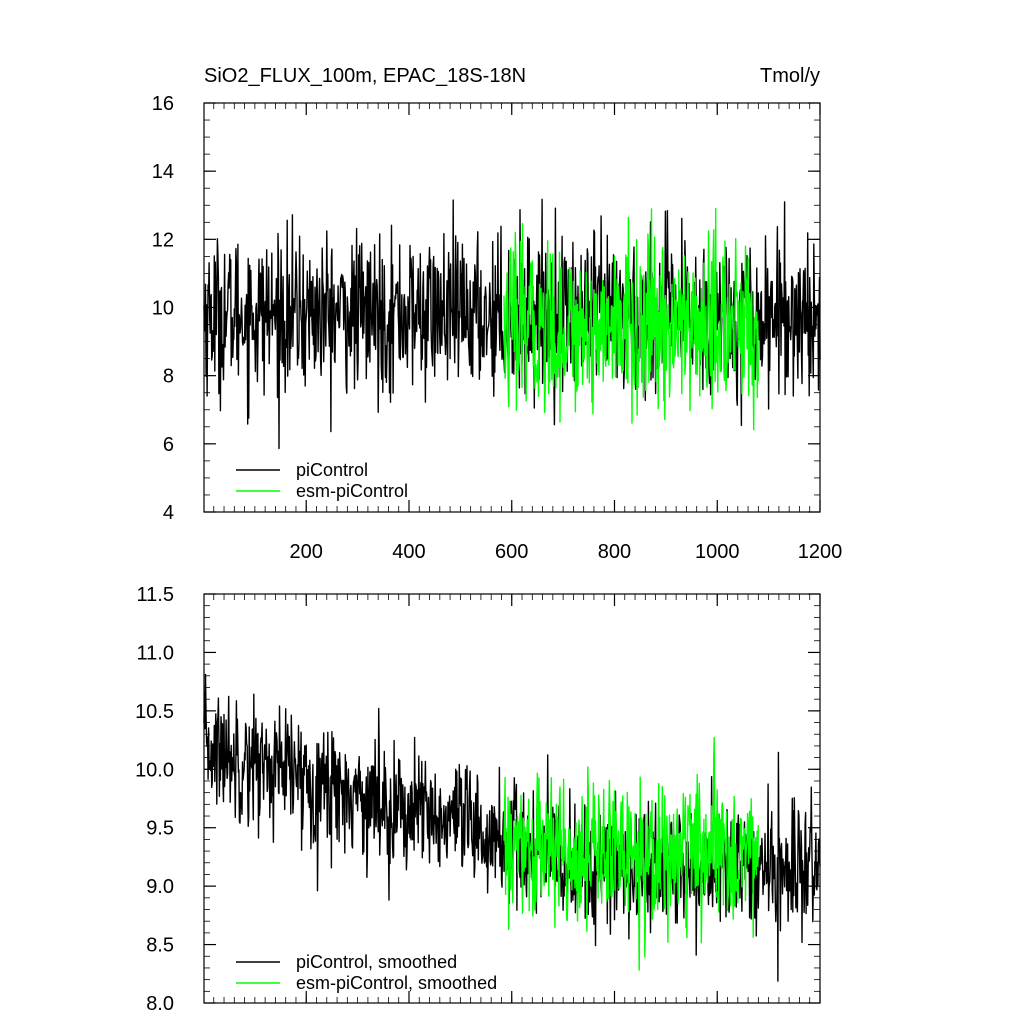  What do you see at coordinates (376, 962) in the screenshot?
I see `legend-label-picontrol-smoothed: piControl, smoothed` at bounding box center [376, 962].